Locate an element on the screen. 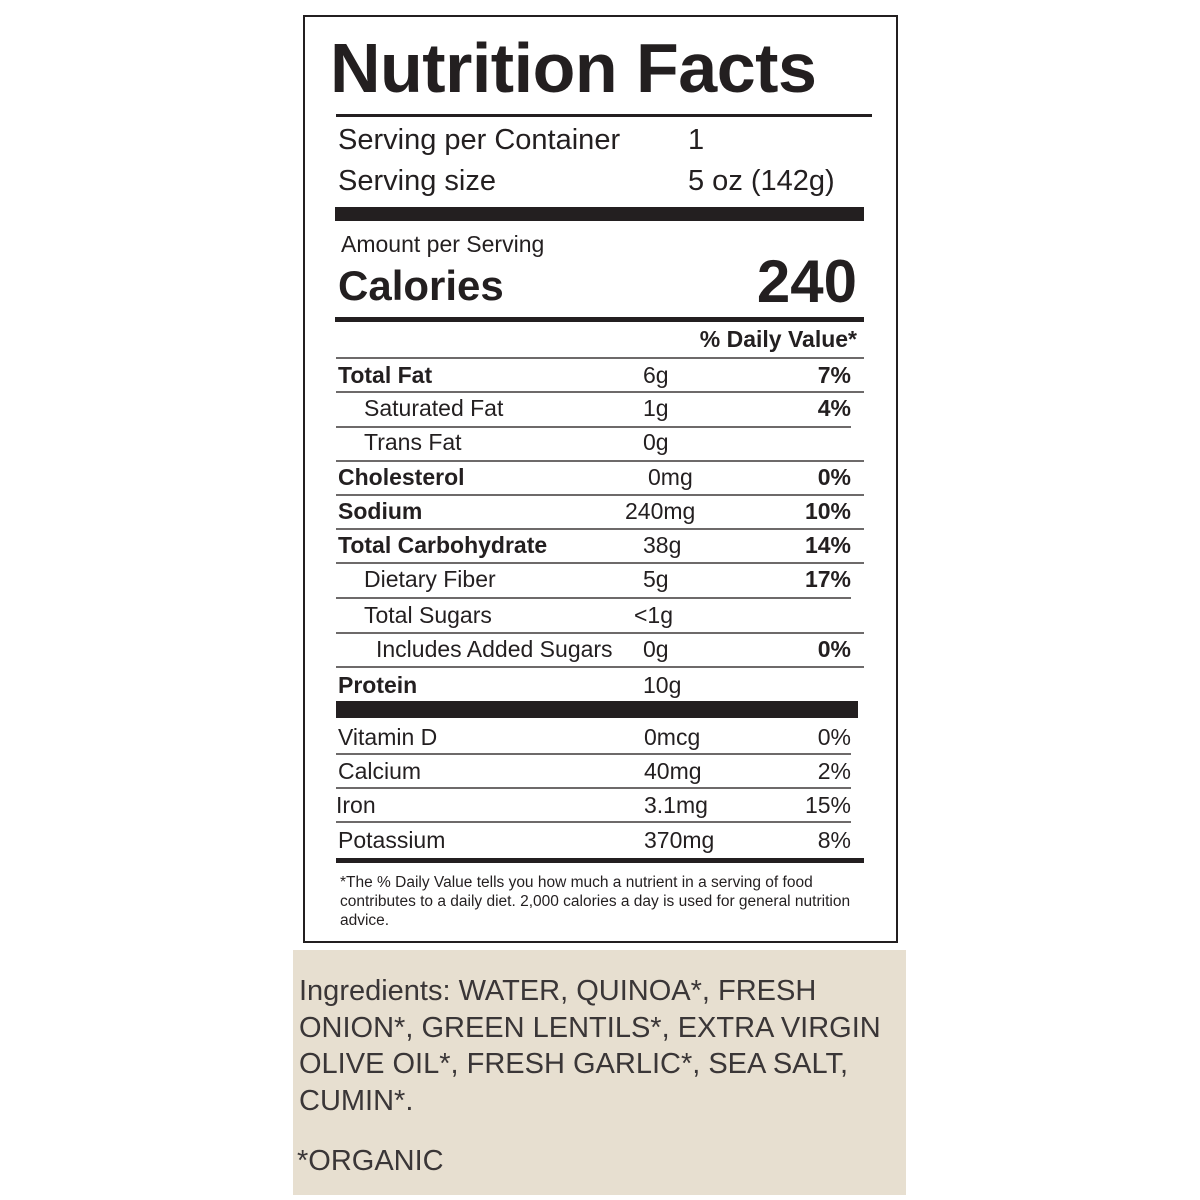  nutrient-name: Saturated Fat is located at coordinates (434, 408).